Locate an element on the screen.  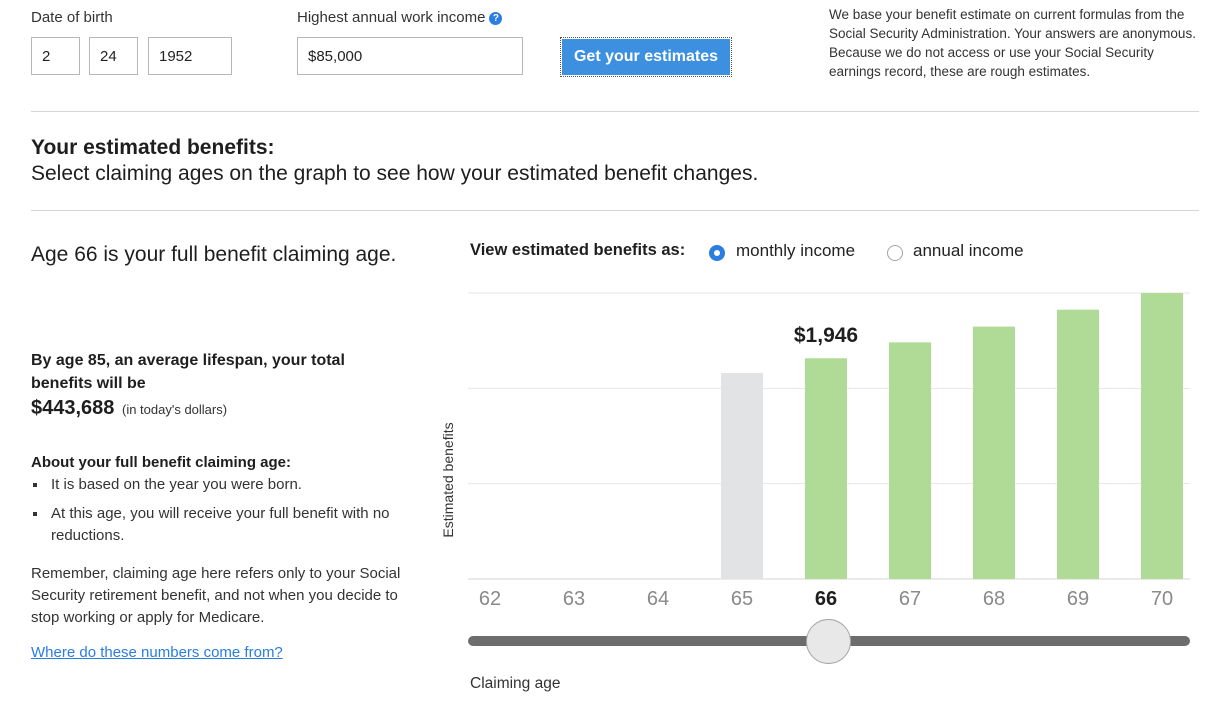
list-item: It is based on the year you were born. is located at coordinates (211, 485).